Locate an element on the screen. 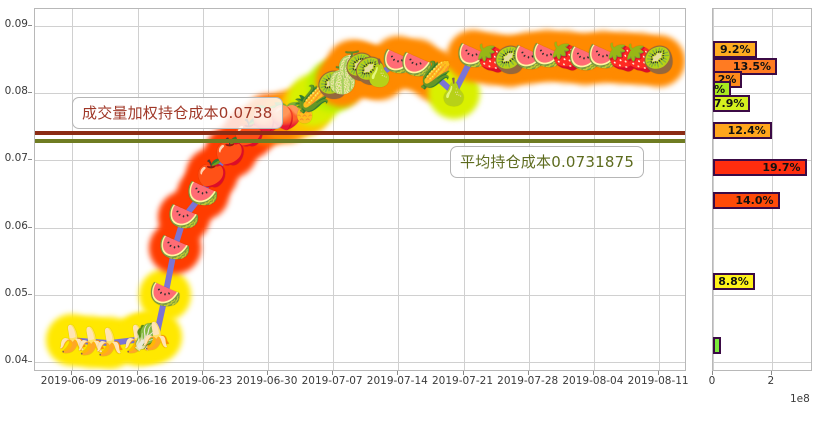 Image resolution: width=822 pixels, height=422 pixels. fruit-marker-icon: 🥬 is located at coordinates (146, 338).